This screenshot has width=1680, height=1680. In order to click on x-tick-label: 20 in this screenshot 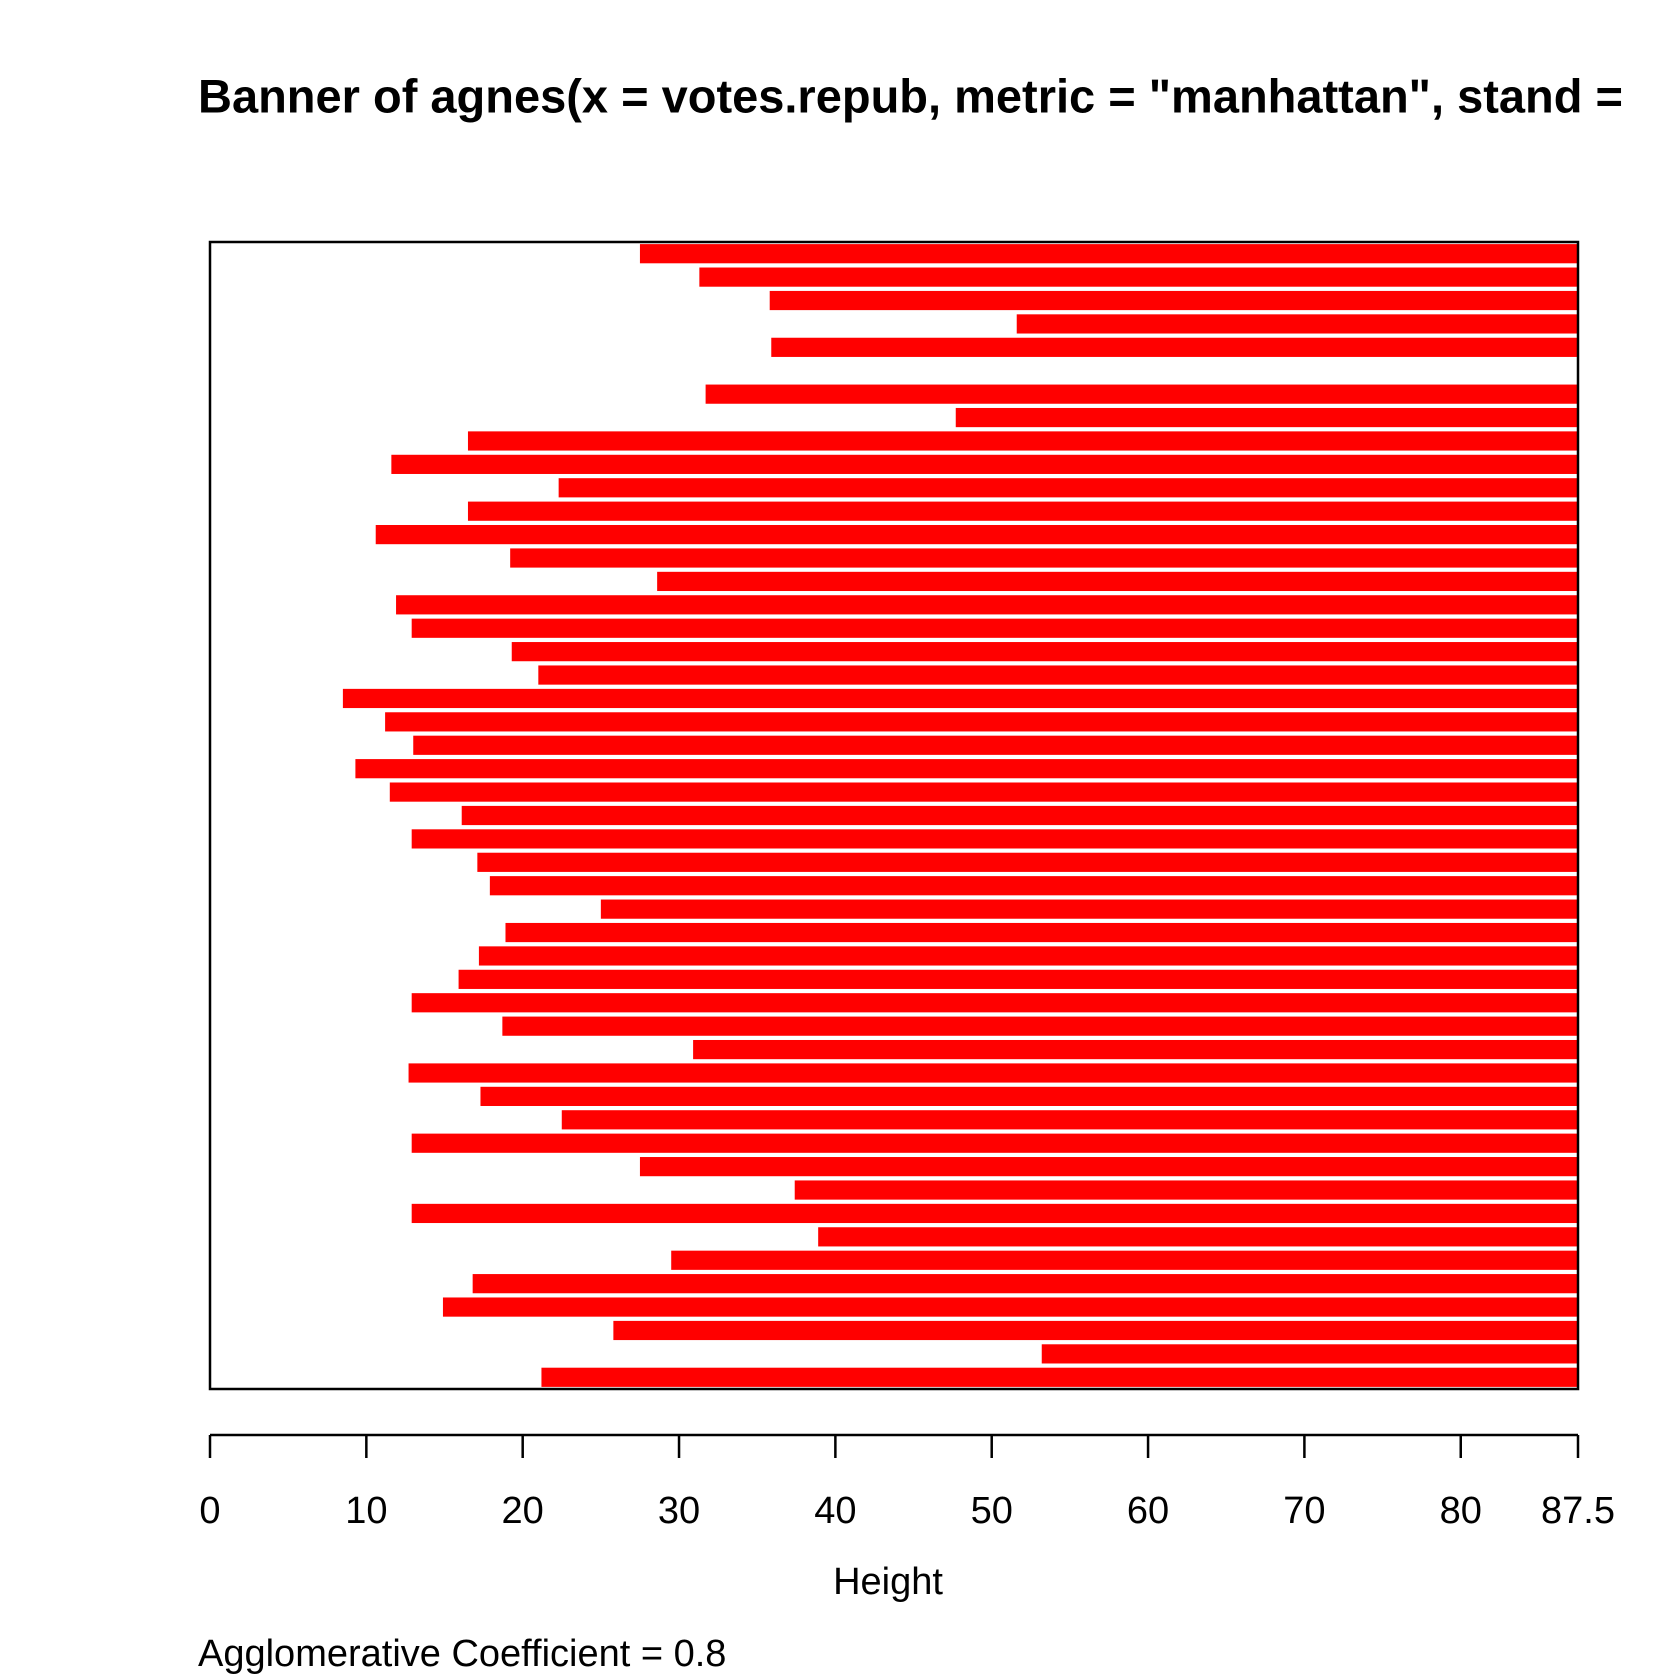, I will do `click(523, 1511)`.